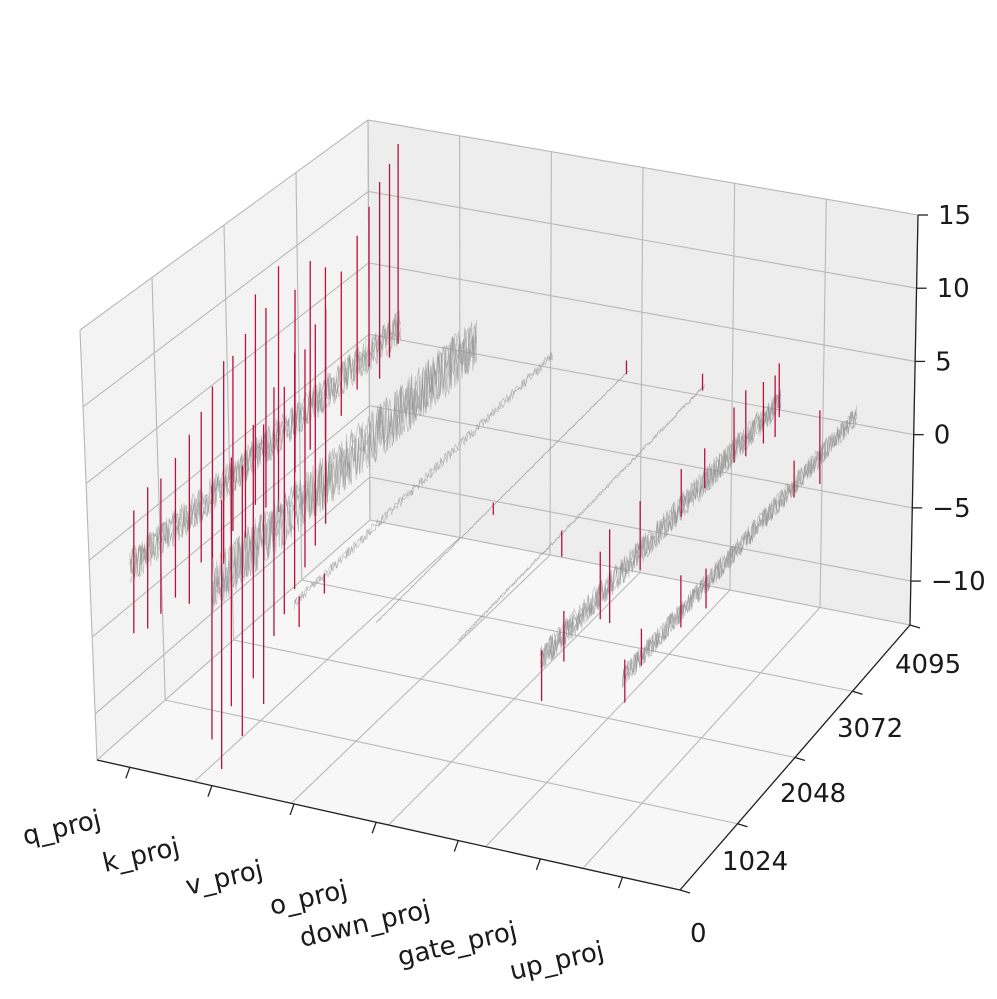 This screenshot has width=997, height=999. I want to click on y-tick-label: 2048, so click(813, 794).